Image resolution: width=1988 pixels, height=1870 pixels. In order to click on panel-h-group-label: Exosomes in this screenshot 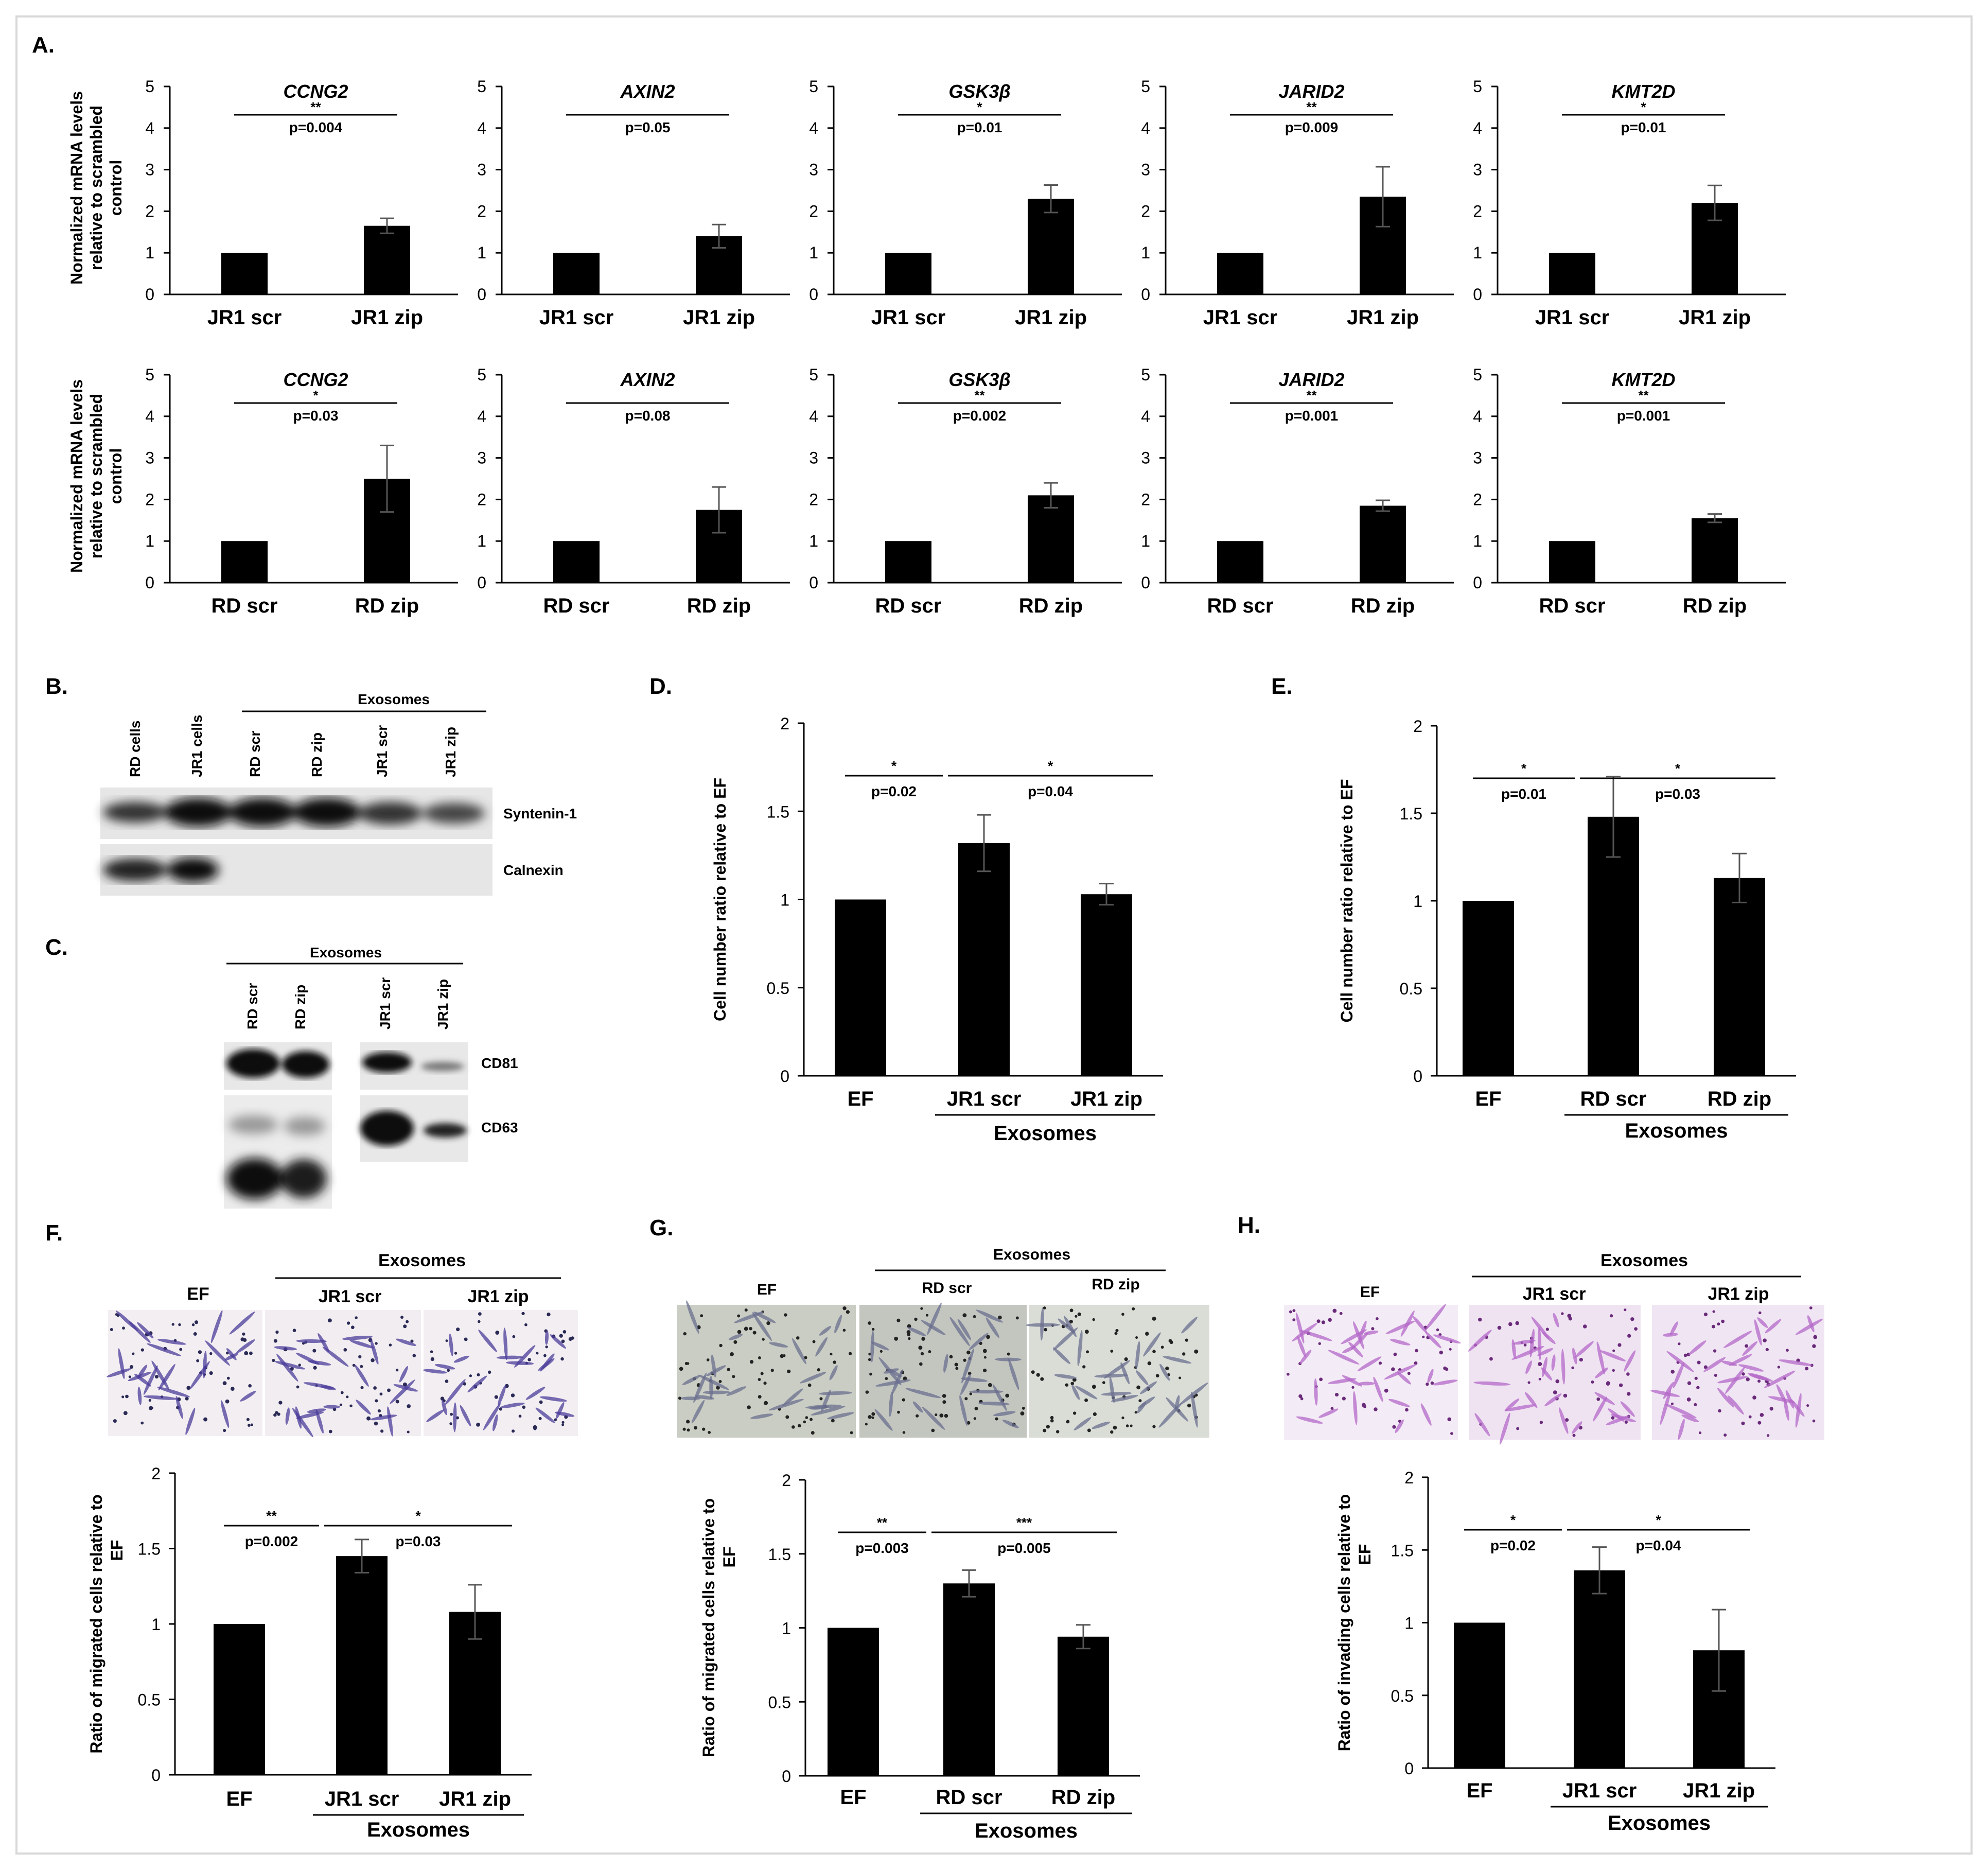, I will do `click(1644, 1260)`.